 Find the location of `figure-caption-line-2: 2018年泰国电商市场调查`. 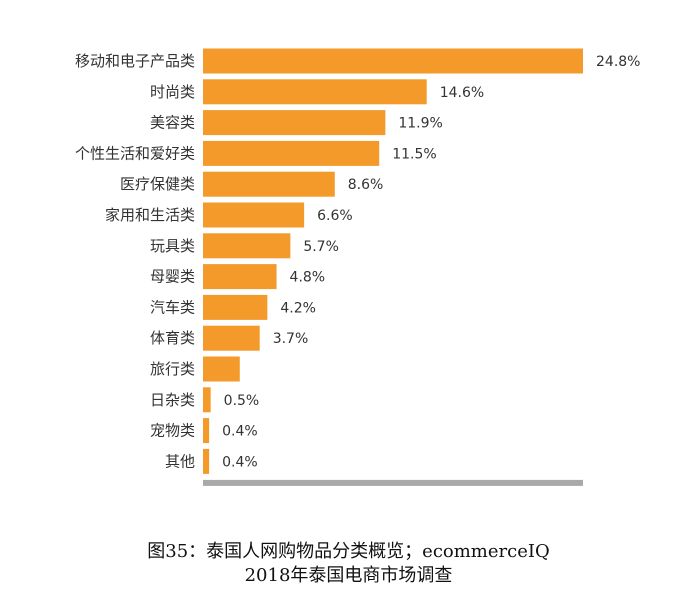

figure-caption-line-2: 2018年泰国电商市场调查 is located at coordinates (348, 575).